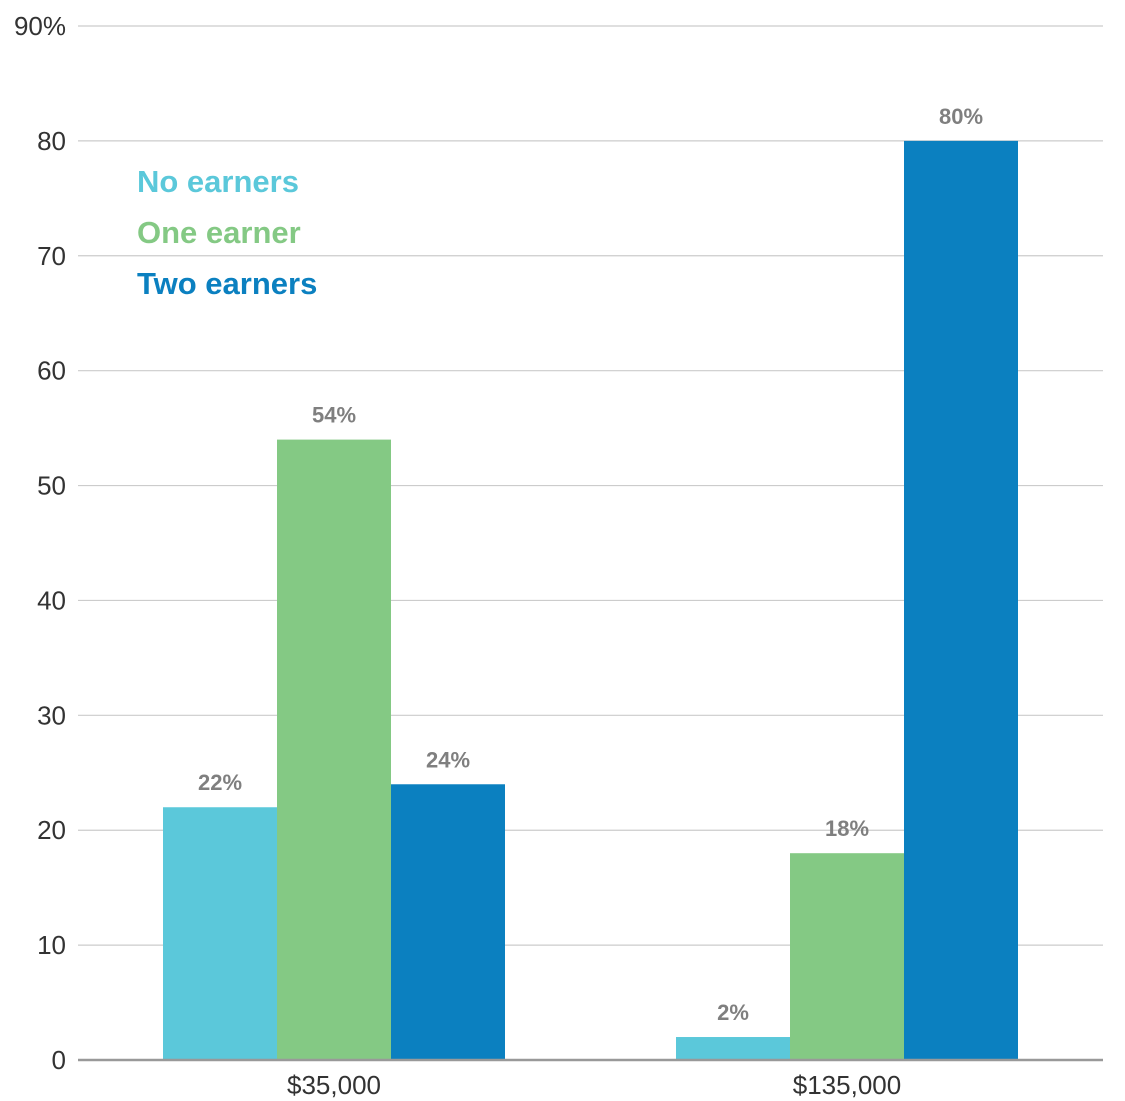  Describe the element at coordinates (847, 828) in the screenshot. I see `data-label: 18%` at that location.